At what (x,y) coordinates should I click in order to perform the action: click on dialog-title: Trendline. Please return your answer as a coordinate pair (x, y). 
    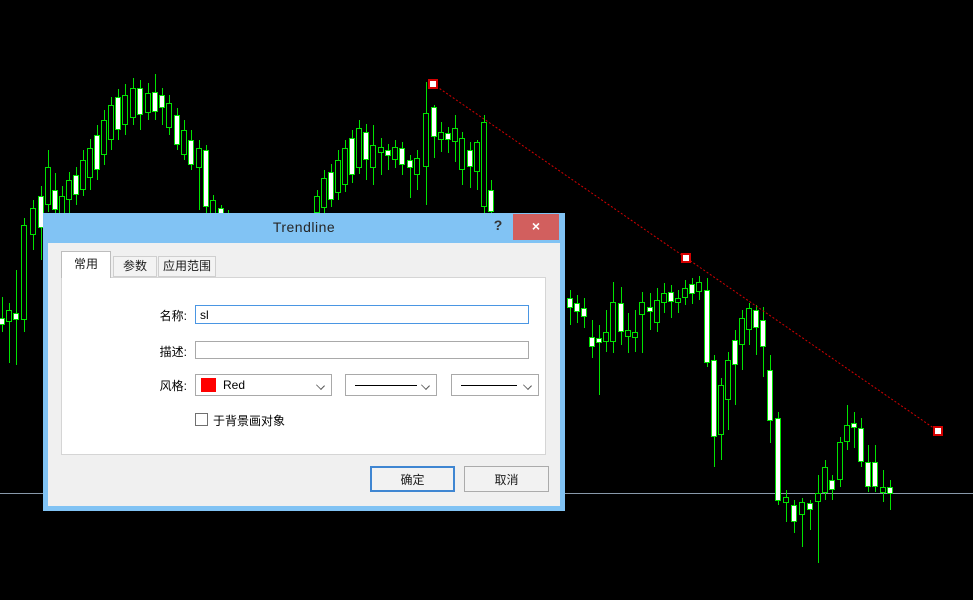
    Looking at the image, I should click on (304, 227).